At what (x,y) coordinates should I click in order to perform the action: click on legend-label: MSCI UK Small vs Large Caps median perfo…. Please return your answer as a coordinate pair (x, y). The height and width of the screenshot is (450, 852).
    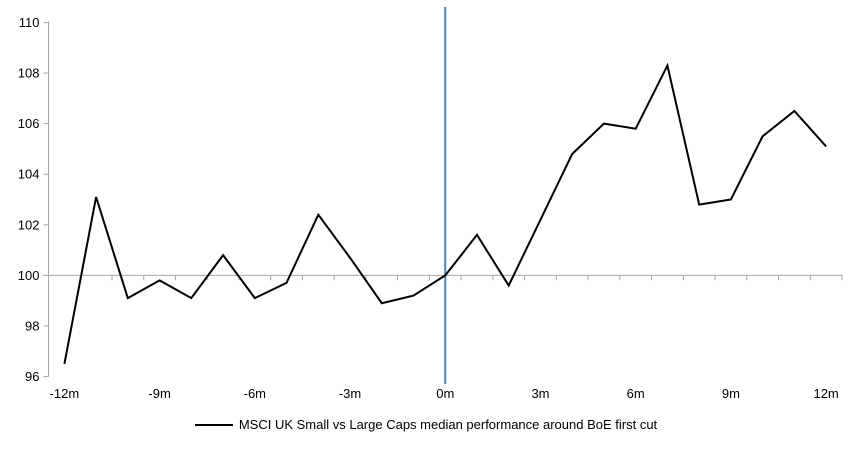
    Looking at the image, I should click on (448, 424).